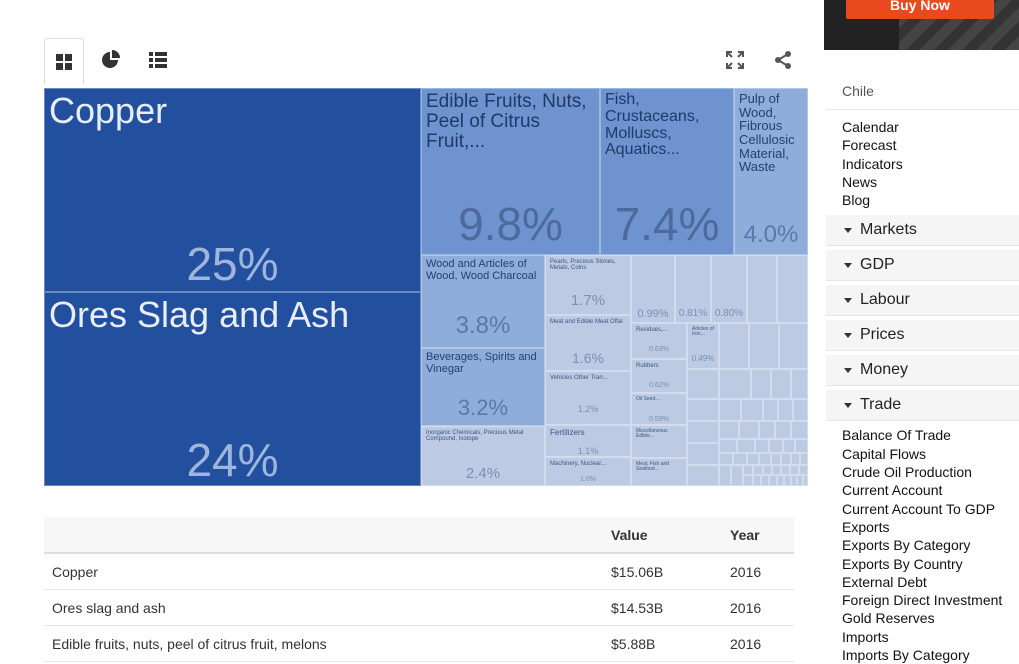 This screenshot has width=1019, height=664. Describe the element at coordinates (729, 289) in the screenshot. I see `treemap-tile: 0.80%` at that location.